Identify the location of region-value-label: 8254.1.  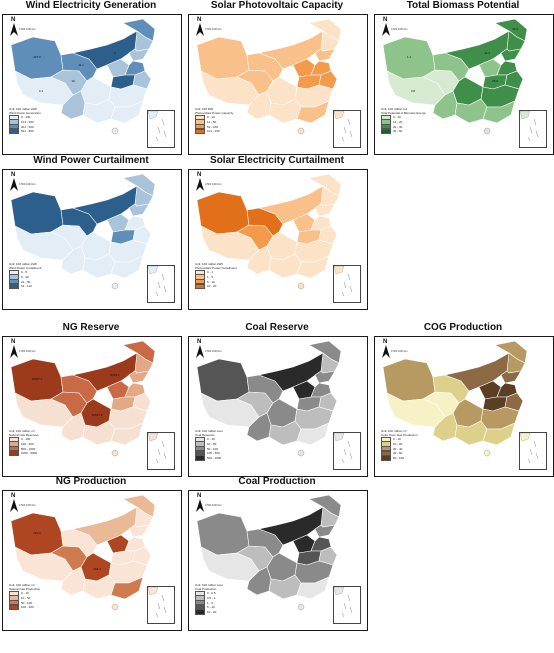
(115, 375).